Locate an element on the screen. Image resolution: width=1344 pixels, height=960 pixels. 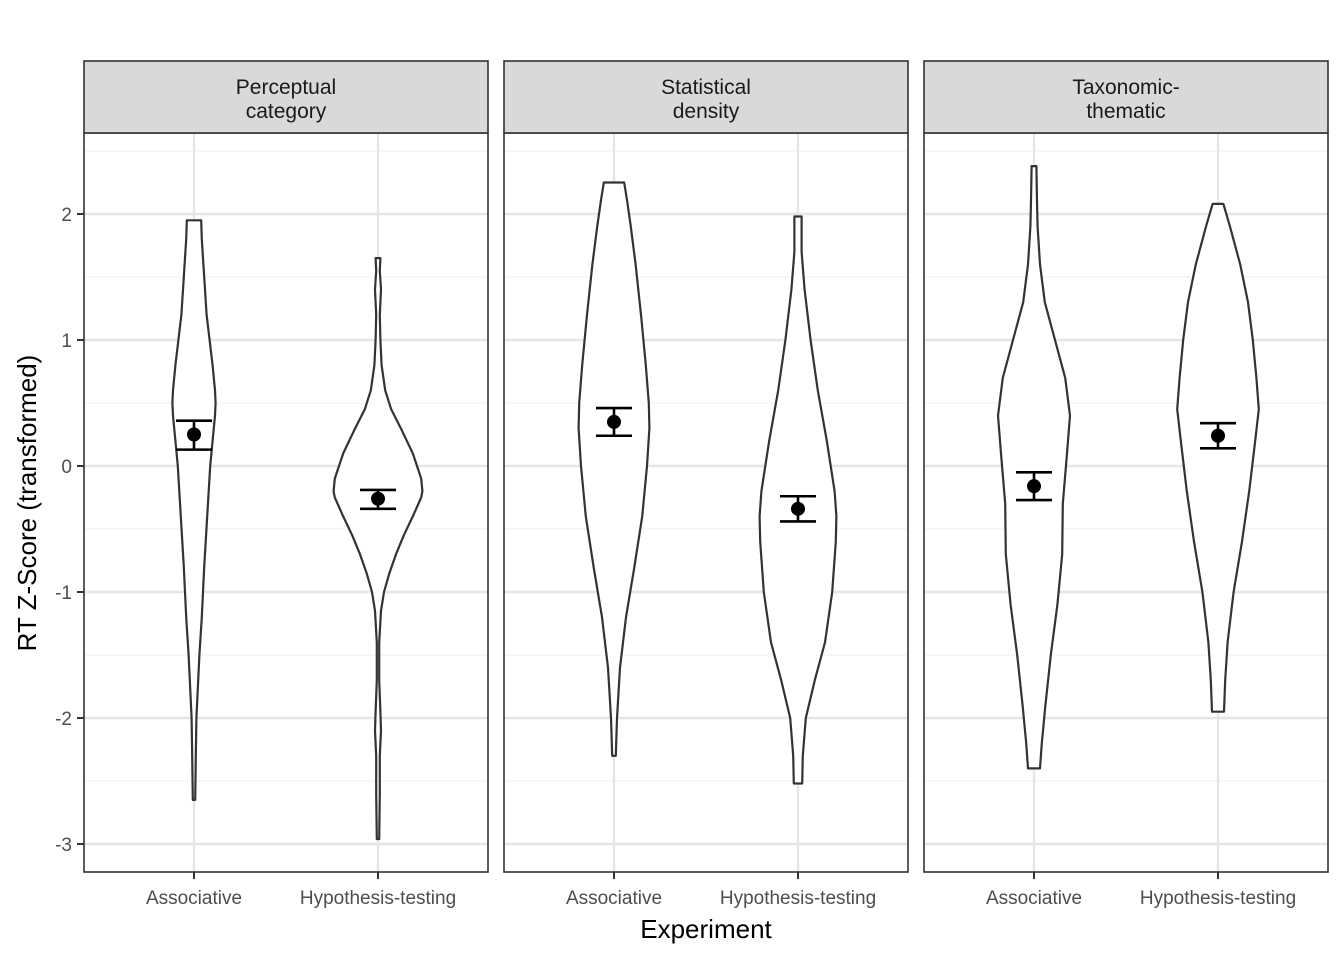
y-axis-title: RT Z-Score (transformed) is located at coordinates (27, 503).